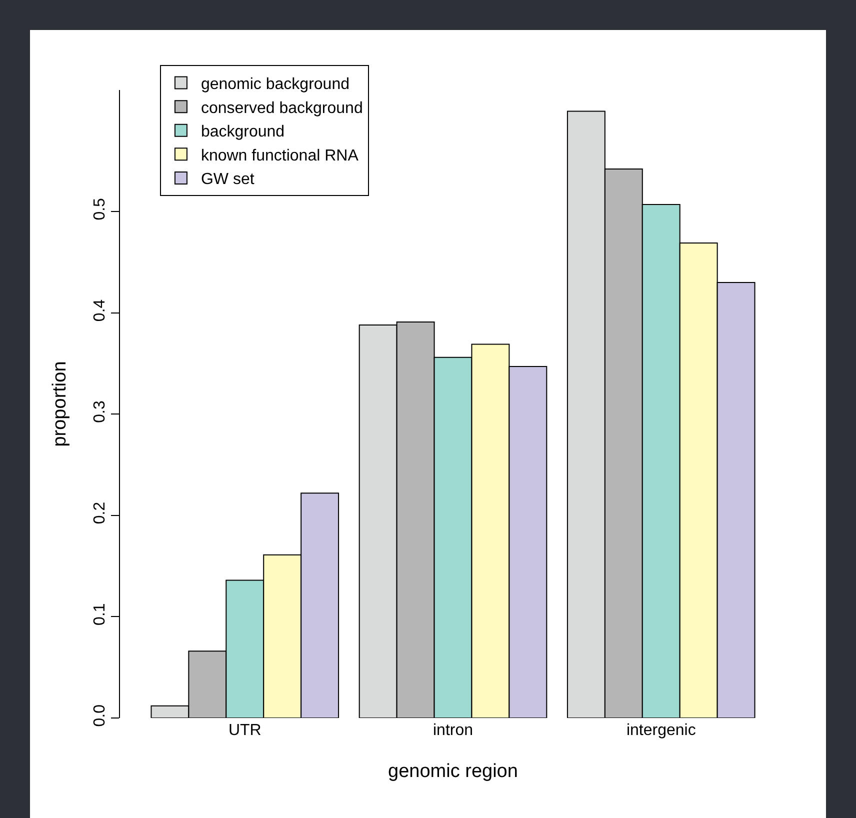 Image resolution: width=856 pixels, height=818 pixels. I want to click on legend-label: conserved background, so click(281, 108).